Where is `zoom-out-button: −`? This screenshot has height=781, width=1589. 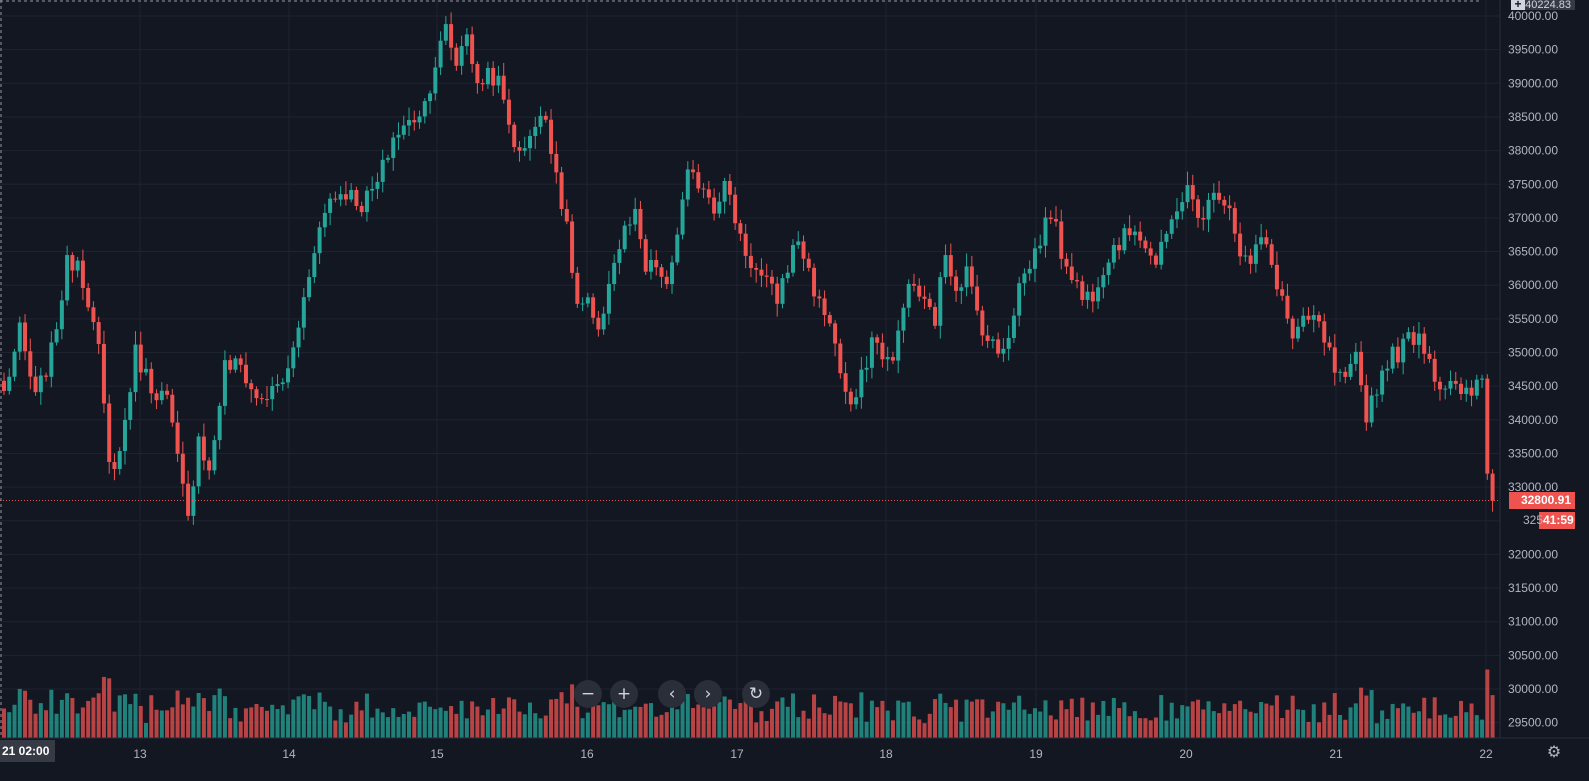
zoom-out-button: − is located at coordinates (588, 694).